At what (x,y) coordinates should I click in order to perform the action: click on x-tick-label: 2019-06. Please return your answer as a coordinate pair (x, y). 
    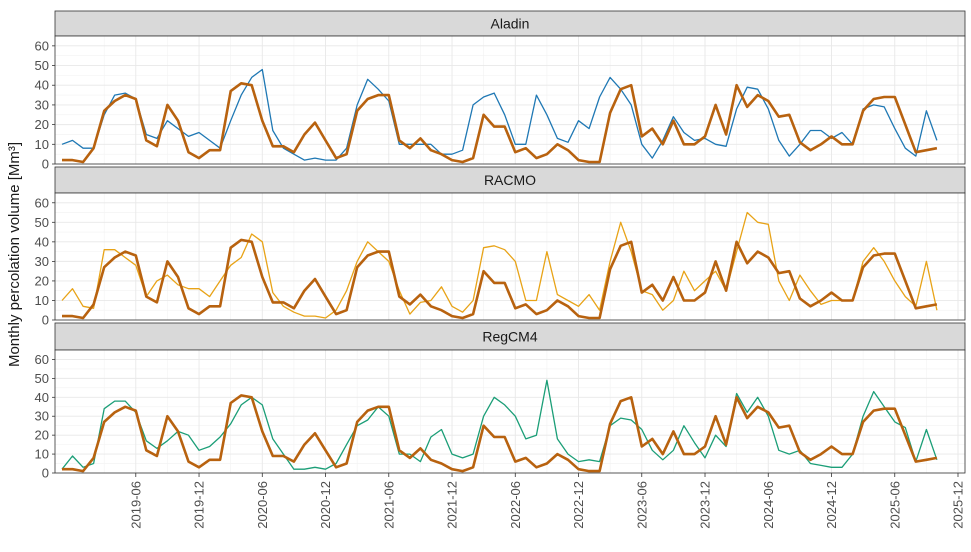
    Looking at the image, I should click on (135, 505).